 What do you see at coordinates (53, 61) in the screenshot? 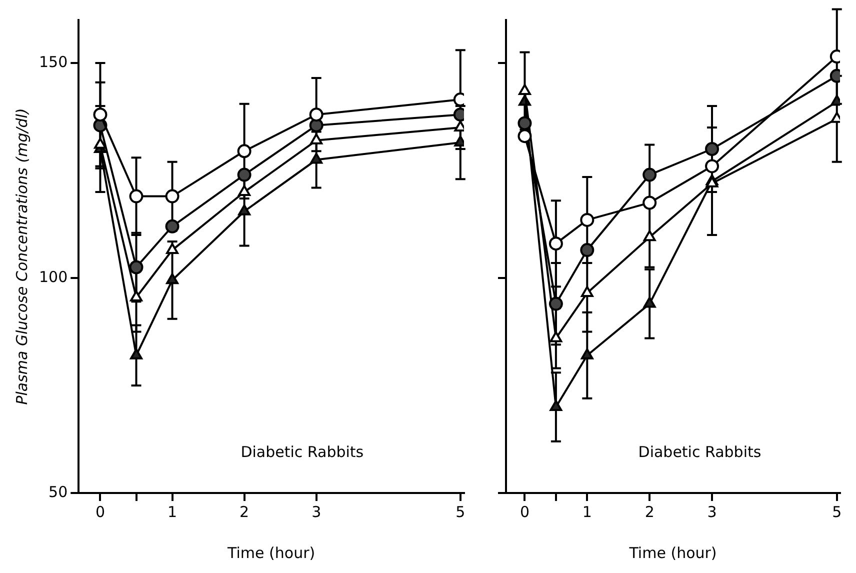
I see `y-tick-label: 150` at bounding box center [53, 61].